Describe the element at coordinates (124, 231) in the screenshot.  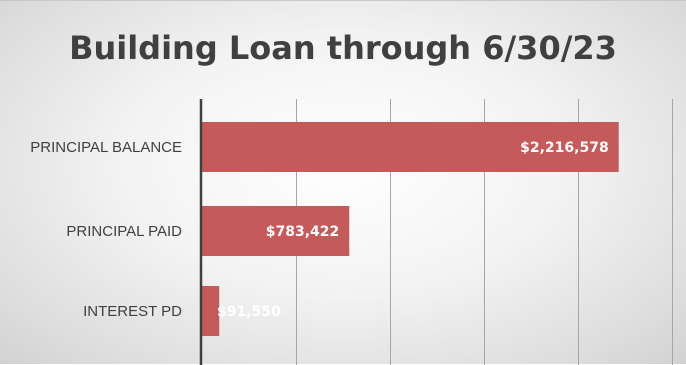
I see `category-label-1: PRINCIPAL PAID` at that location.